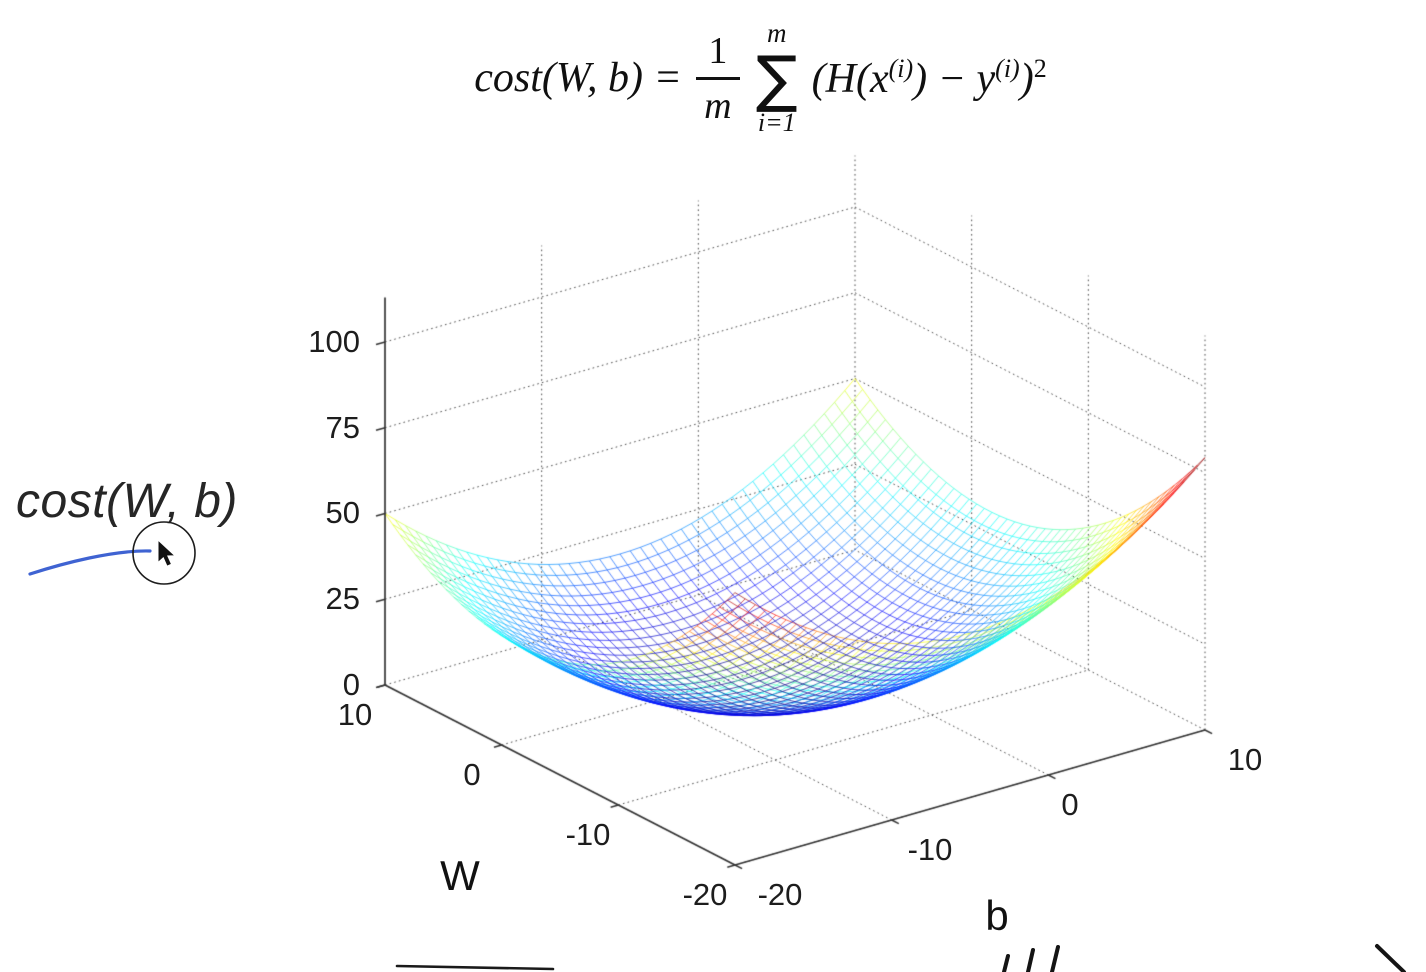 Image resolution: width=1426 pixels, height=972 pixels. What do you see at coordinates (776, 123) in the screenshot?
I see `summation-lower-limit: i=1` at bounding box center [776, 123].